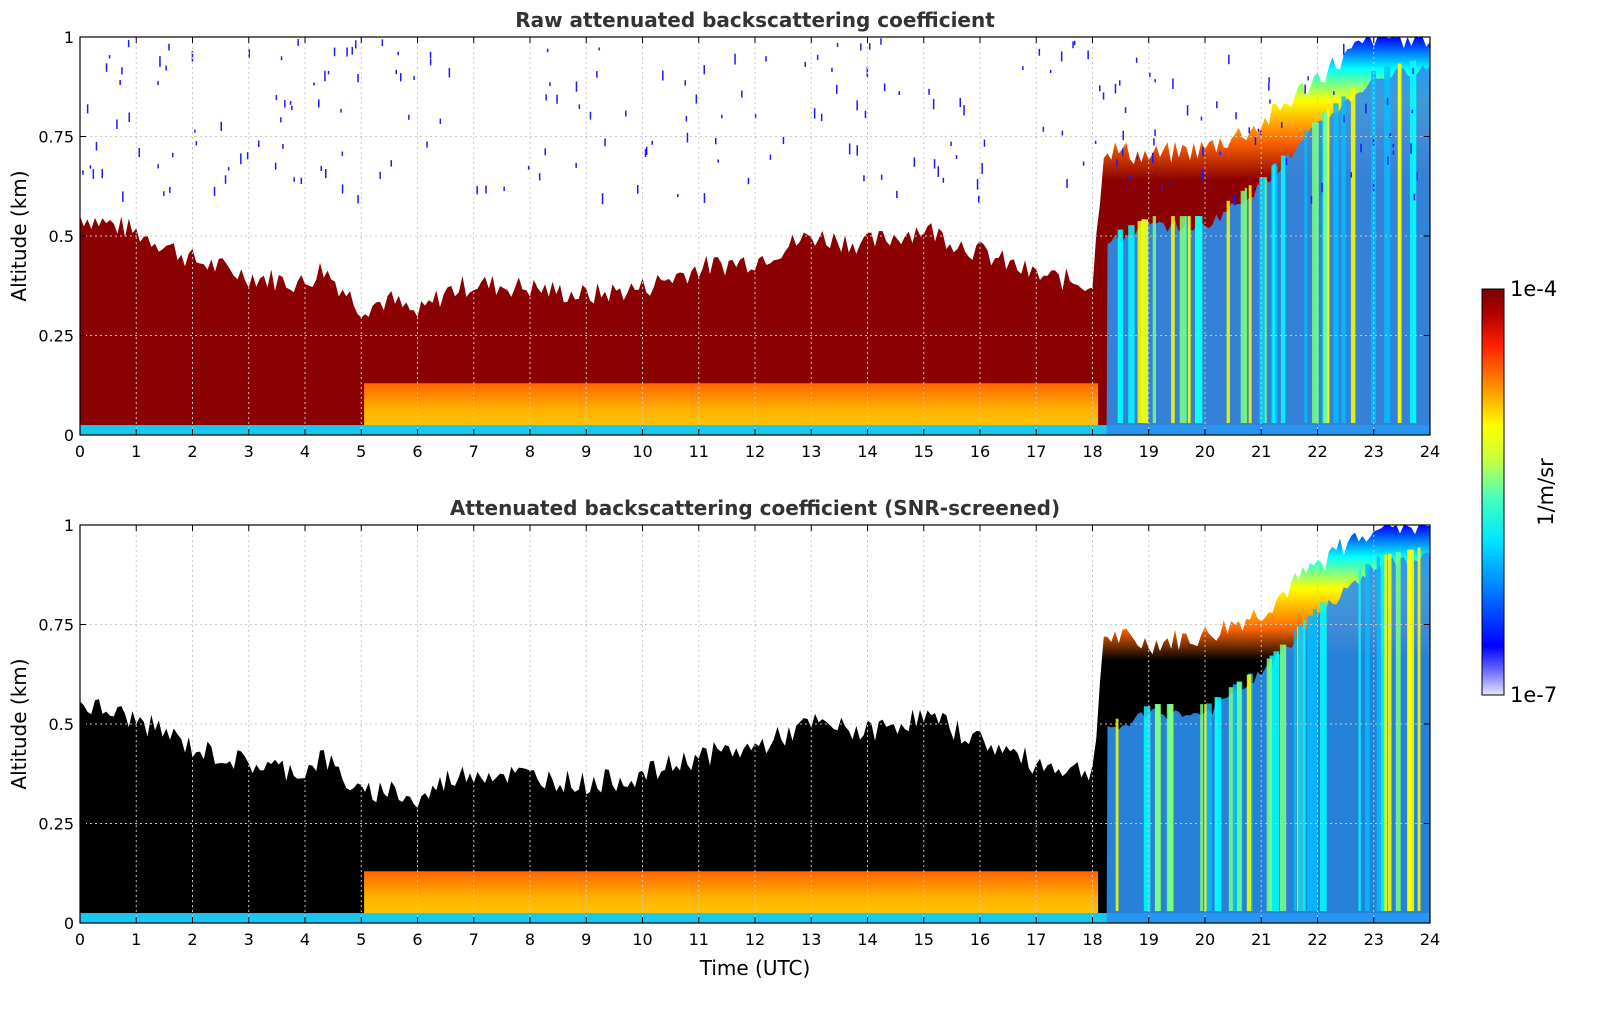 The image size is (1621, 1020). What do you see at coordinates (69, 525) in the screenshot?
I see `p2-y-tick-label: 1` at bounding box center [69, 525].